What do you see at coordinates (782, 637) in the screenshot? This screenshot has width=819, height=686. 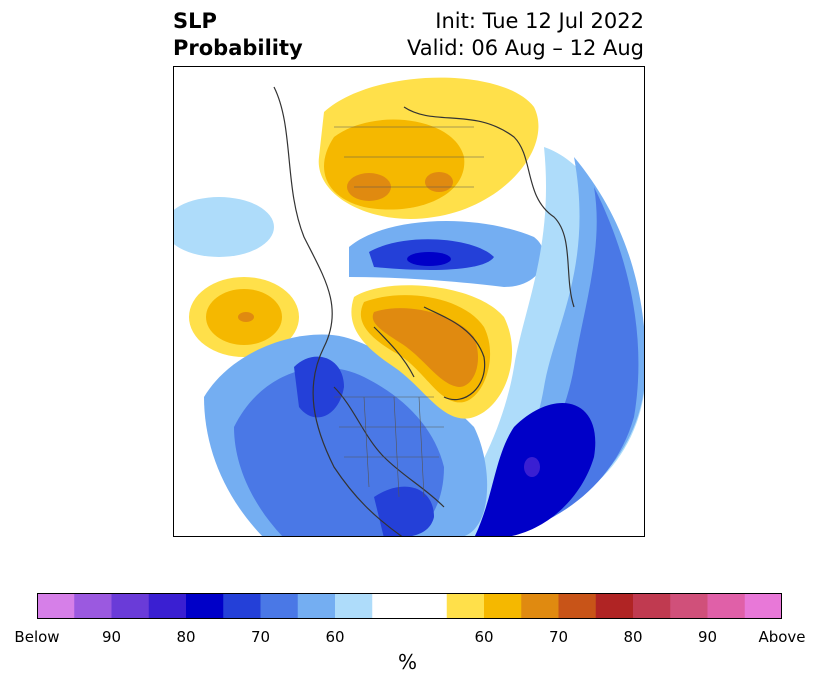 I see `tick-above: Above` at bounding box center [782, 637].